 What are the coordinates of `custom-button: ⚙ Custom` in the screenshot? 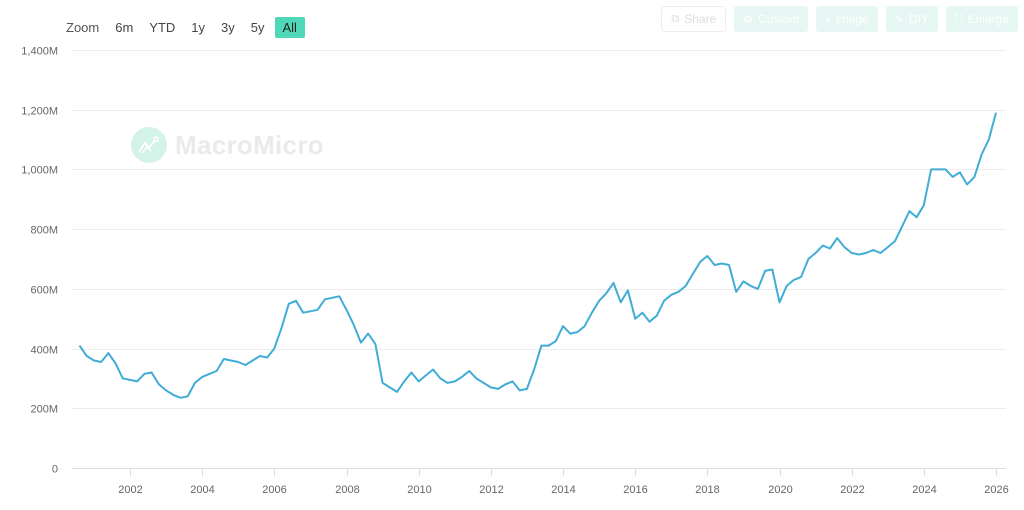 It's located at (771, 19).